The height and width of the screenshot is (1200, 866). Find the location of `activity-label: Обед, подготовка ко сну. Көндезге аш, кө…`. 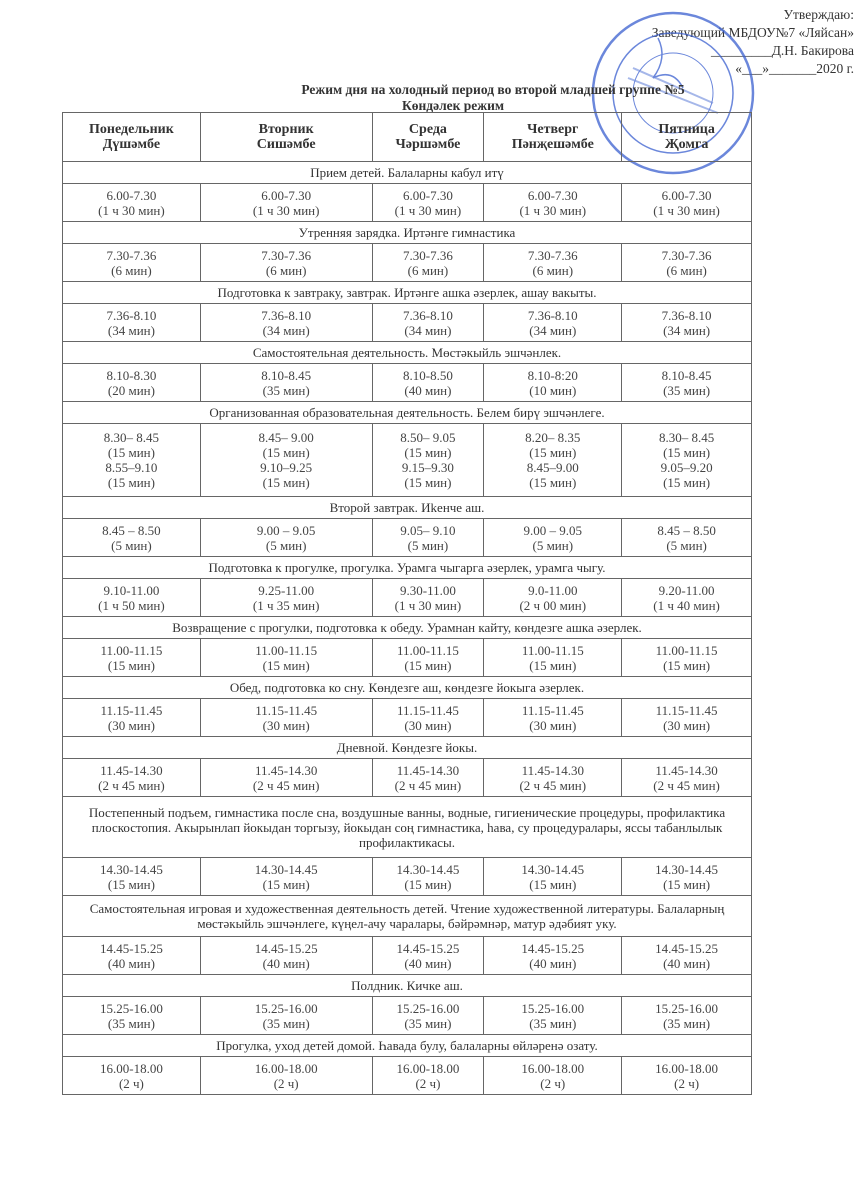

activity-label: Обед, подготовка ко сну. Көндезге аш, кө… is located at coordinates (407, 687).